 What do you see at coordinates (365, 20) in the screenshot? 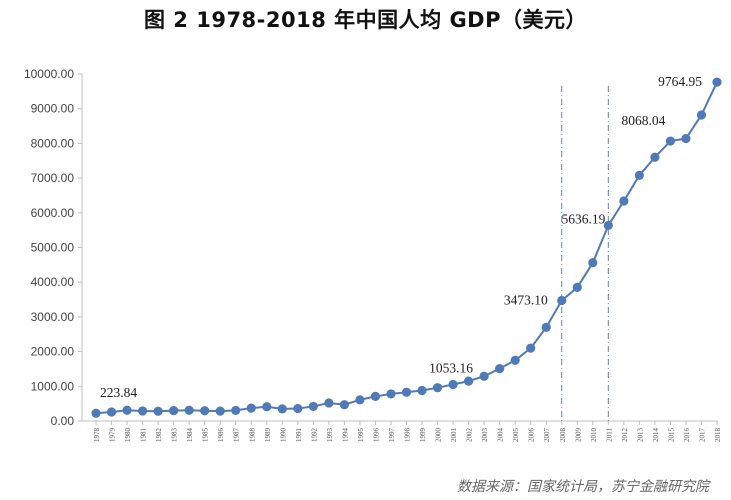
I see `chart-title: 图 2 1978-2018 年中国人均 GDP（美元）` at bounding box center [365, 20].